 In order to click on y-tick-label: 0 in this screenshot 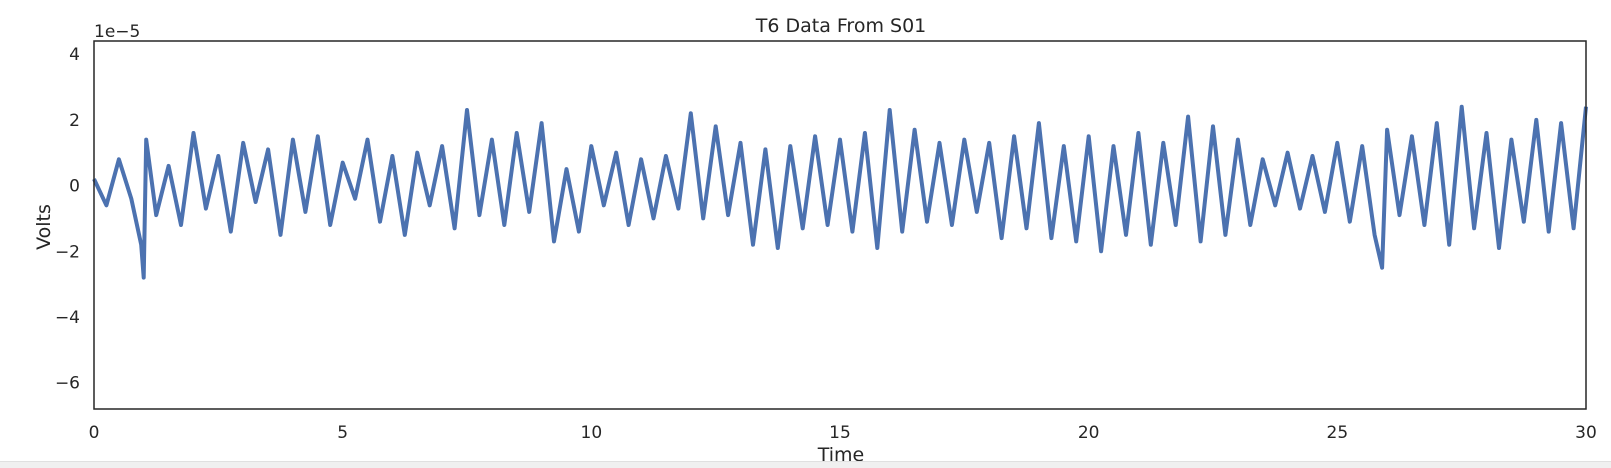, I will do `click(74, 187)`.